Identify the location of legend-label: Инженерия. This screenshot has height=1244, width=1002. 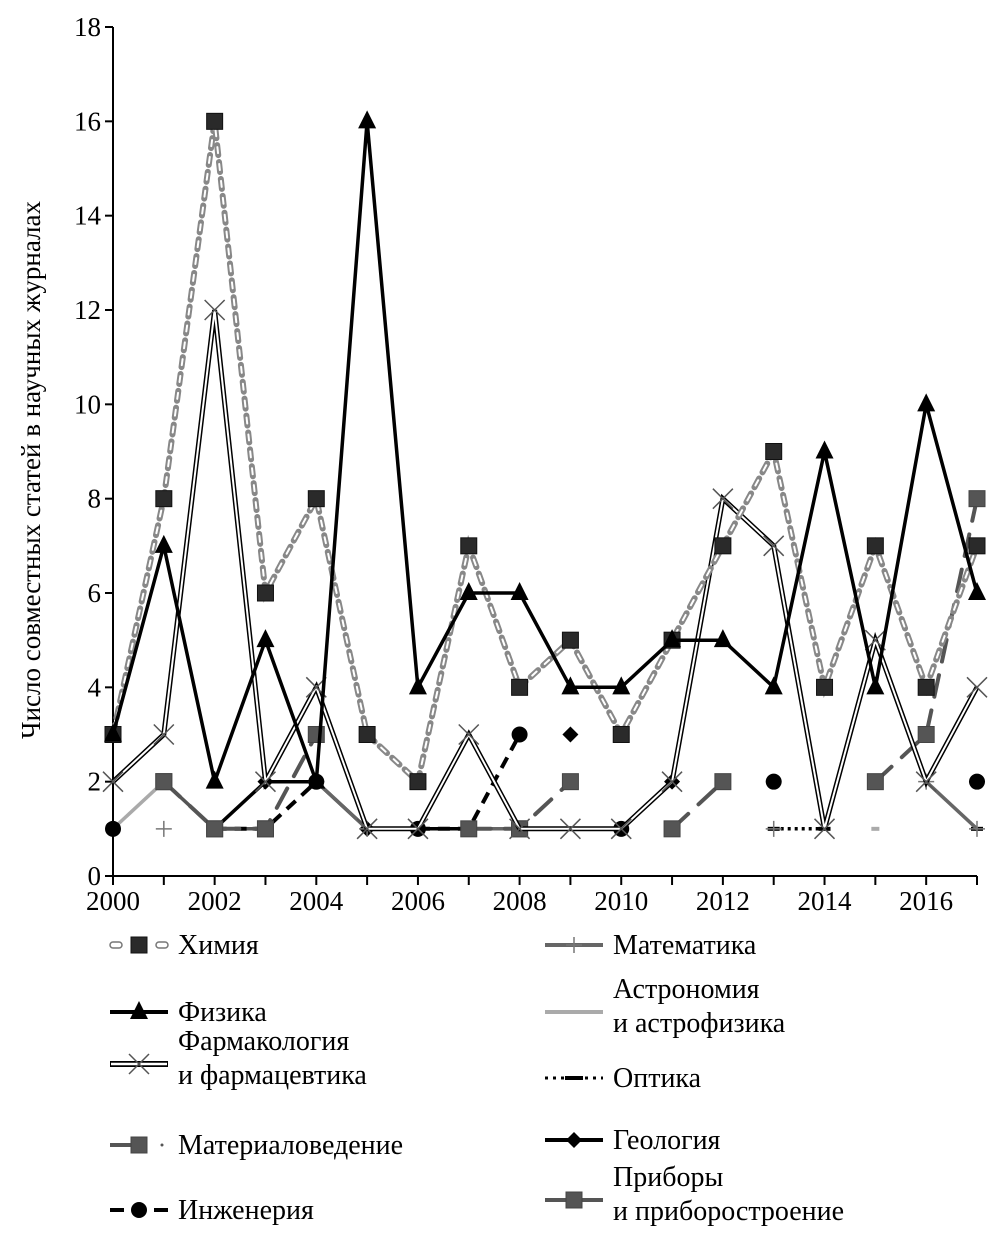
(246, 1210).